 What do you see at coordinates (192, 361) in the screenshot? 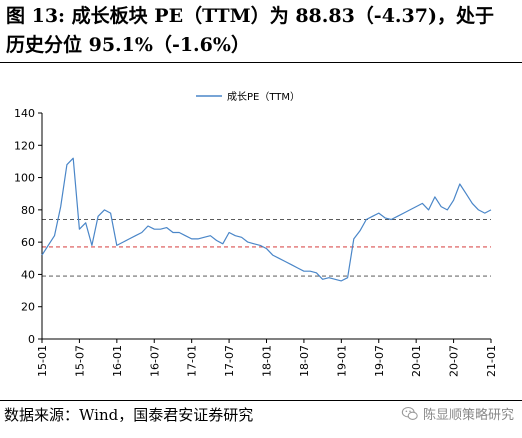
I see `x-tick-label: 17-01` at bounding box center [192, 361].